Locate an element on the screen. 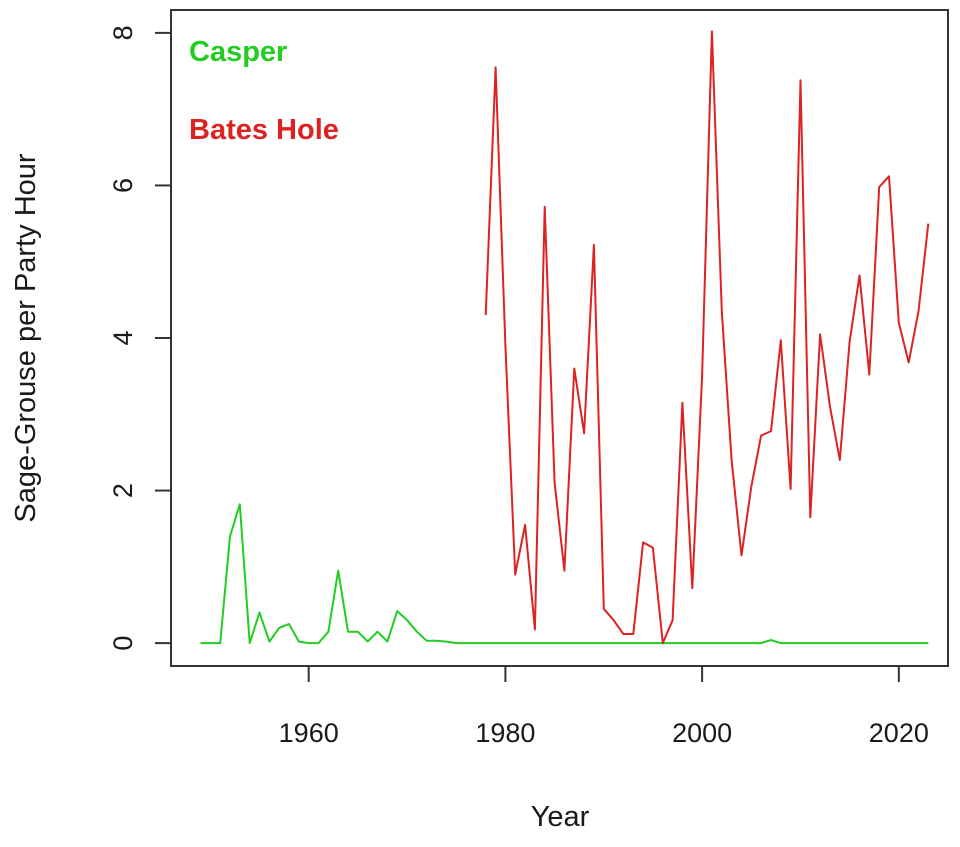 This screenshot has height=847, width=960. y-axis-label: Sage-Grouse per Party Hour is located at coordinates (26, 337).